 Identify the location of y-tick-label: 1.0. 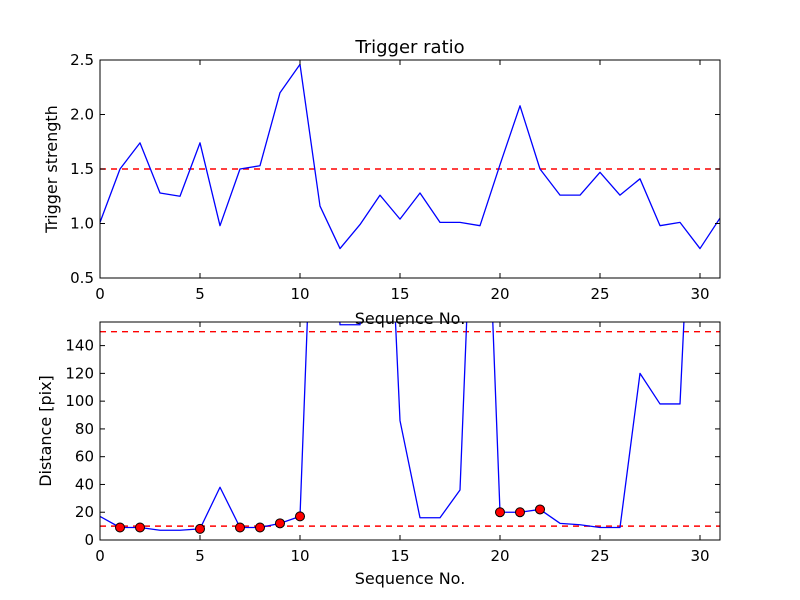
(82, 224).